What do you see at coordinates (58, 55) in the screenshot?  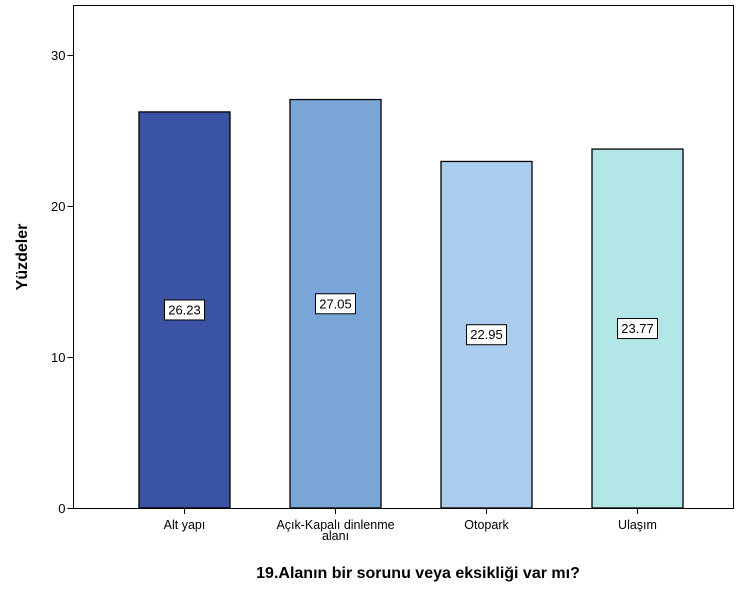 I see `y-tick-label: 30` at bounding box center [58, 55].